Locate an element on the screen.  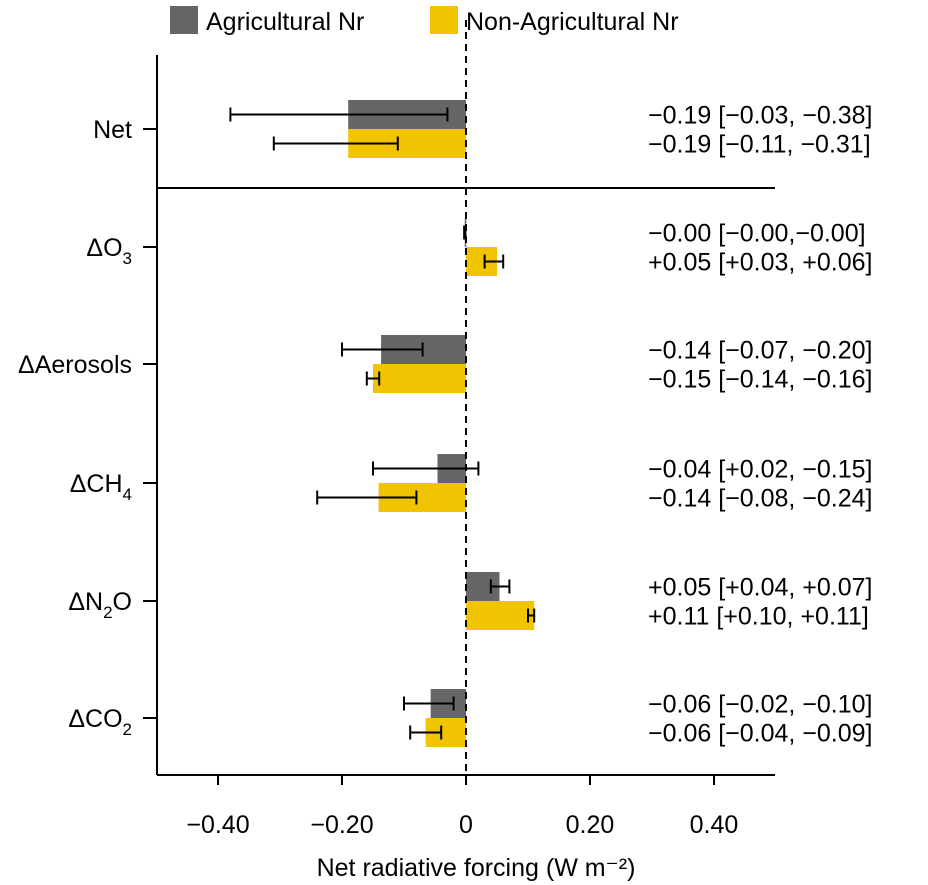
legend-label-agricultural: Agricultural Nr is located at coordinates (285, 22).